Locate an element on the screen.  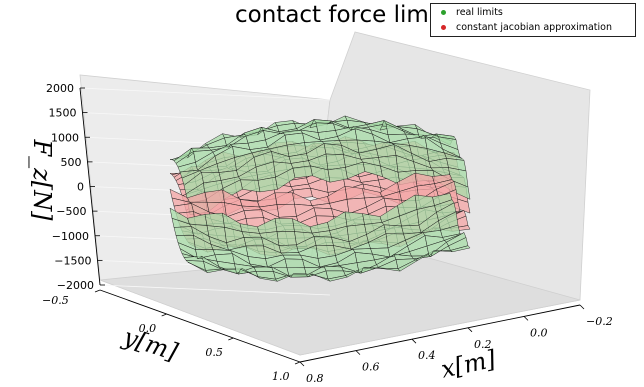
y-tick-label: 1.0 is located at coordinates (281, 376).